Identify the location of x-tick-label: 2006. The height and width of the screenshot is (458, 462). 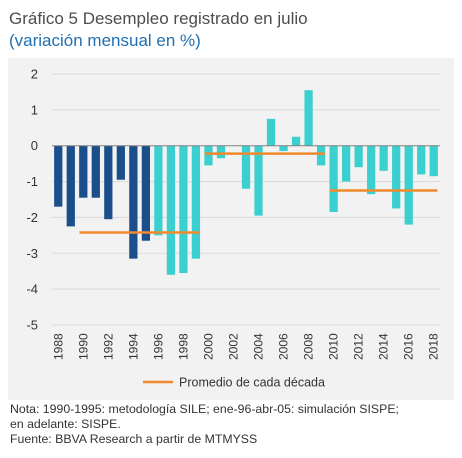
(284, 346).